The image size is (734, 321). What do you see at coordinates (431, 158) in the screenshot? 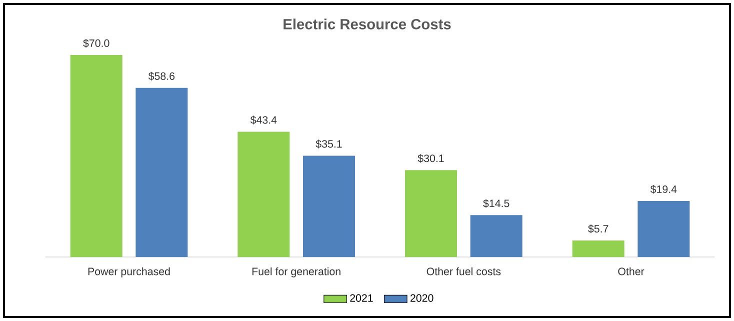
I see `data-label: $30.1` at bounding box center [431, 158].